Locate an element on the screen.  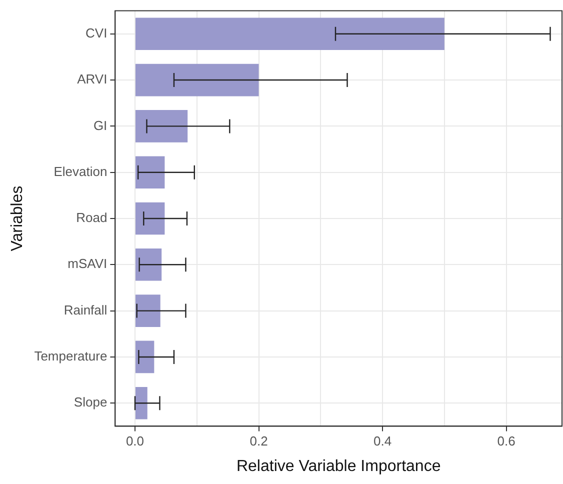
x-tick-label: 0.4 is located at coordinates (382, 441).